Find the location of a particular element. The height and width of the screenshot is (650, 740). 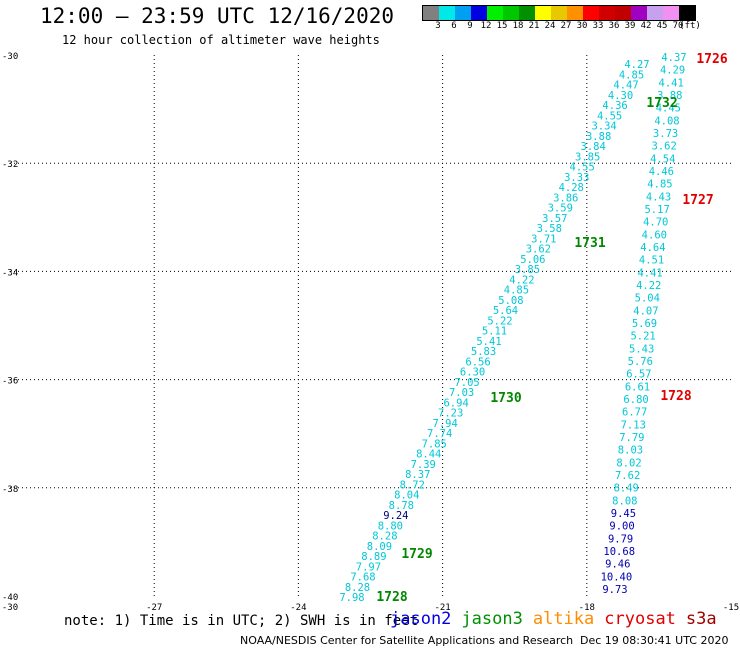

track-value: 8.08 is located at coordinates (624, 501).